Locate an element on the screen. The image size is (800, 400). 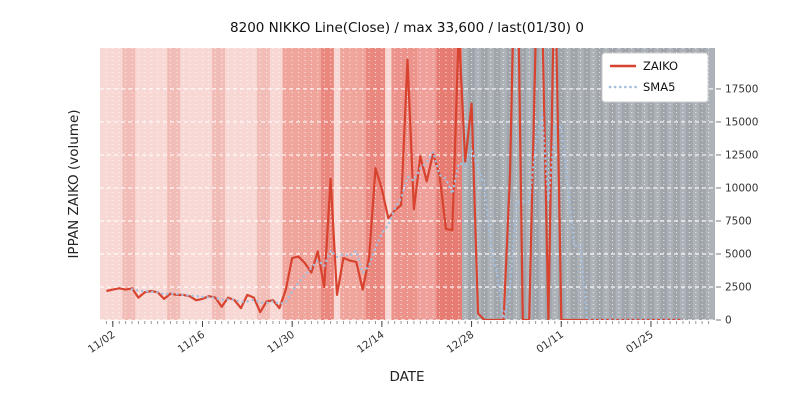
y-tick-label: 12500 is located at coordinates (741, 155).